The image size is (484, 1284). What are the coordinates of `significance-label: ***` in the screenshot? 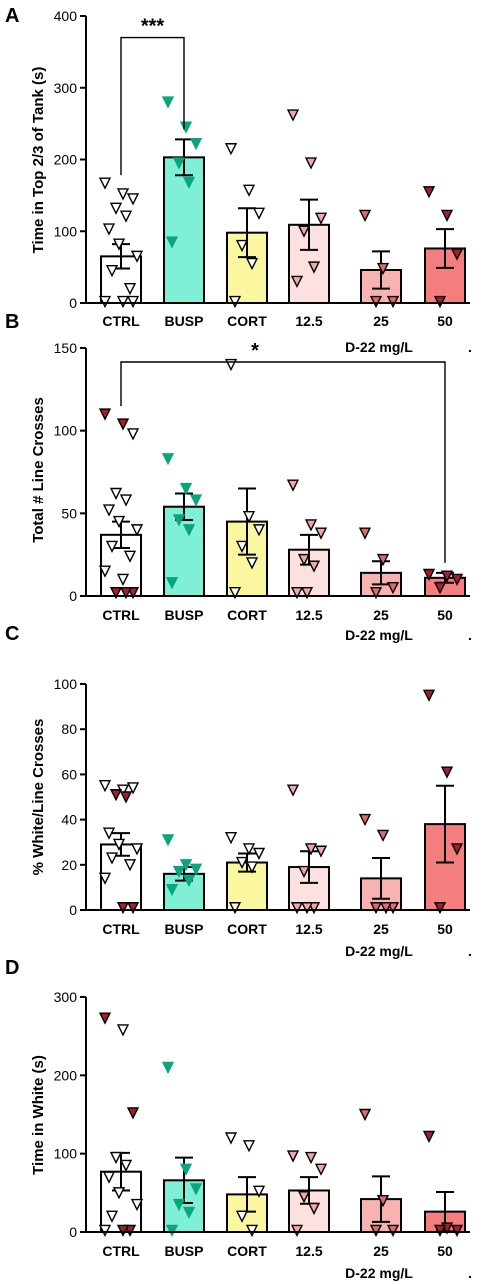 It's located at (153, 27).